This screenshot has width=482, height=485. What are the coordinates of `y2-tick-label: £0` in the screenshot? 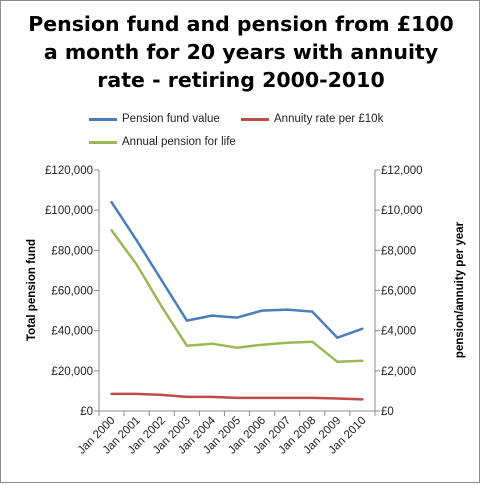 It's located at (387, 412).